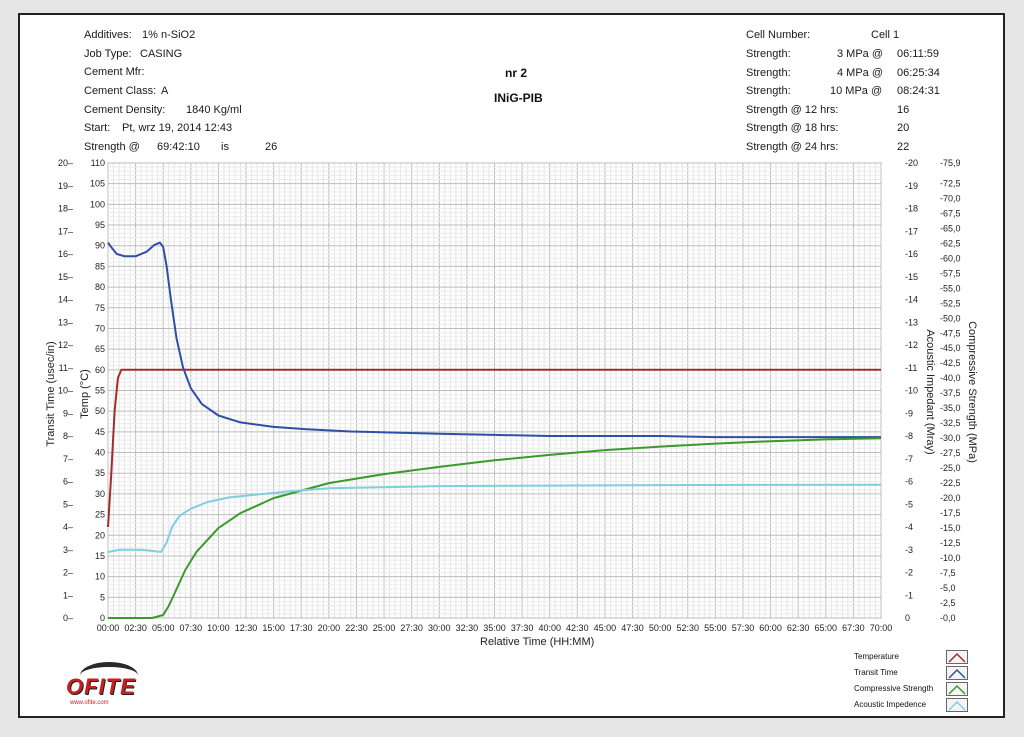 The height and width of the screenshot is (737, 1024). I want to click on x-tick-label: 35:00, so click(494, 628).